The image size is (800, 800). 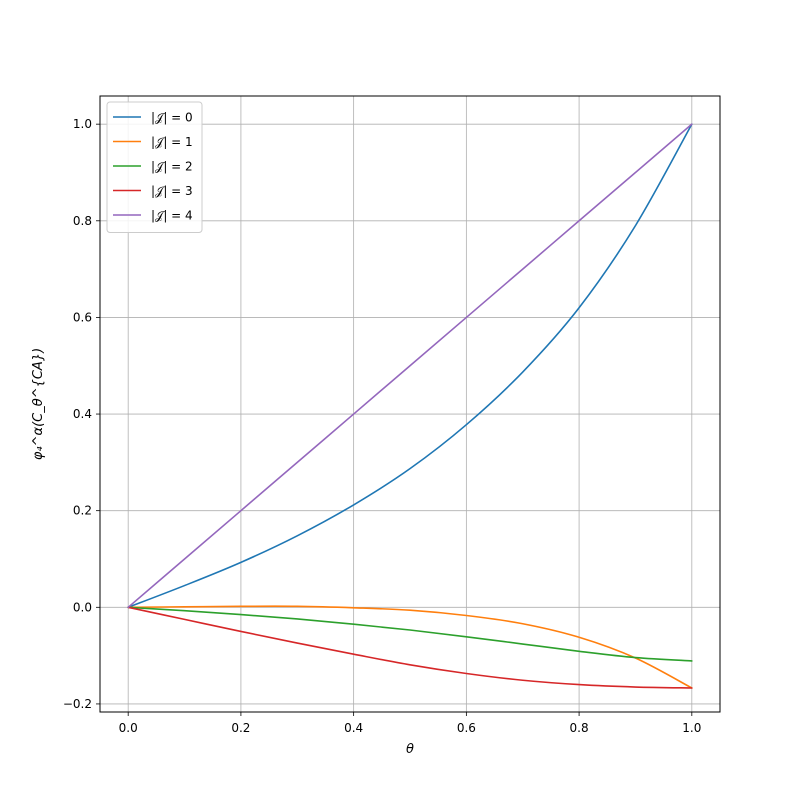 I want to click on y-tick-label-3: 0.4, so click(x=82, y=414).